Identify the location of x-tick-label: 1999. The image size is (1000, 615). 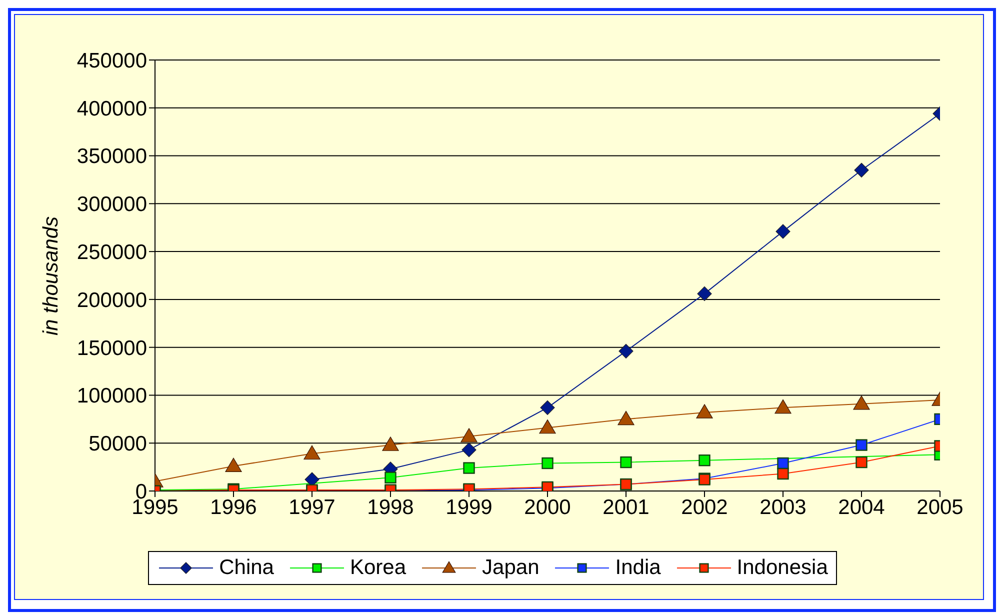
(469, 507).